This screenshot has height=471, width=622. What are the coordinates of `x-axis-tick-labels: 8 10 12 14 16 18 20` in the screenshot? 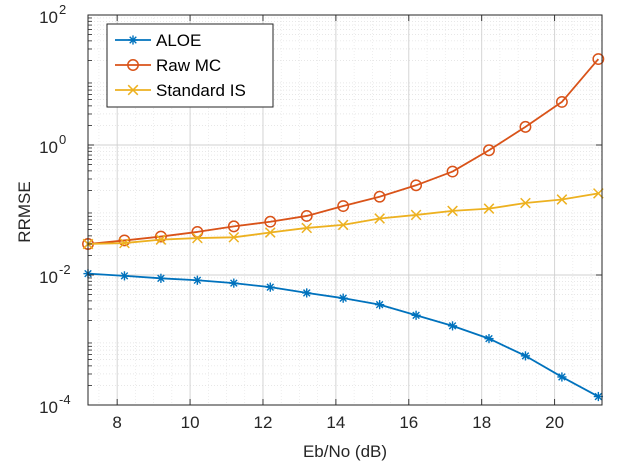 It's located at (338, 422).